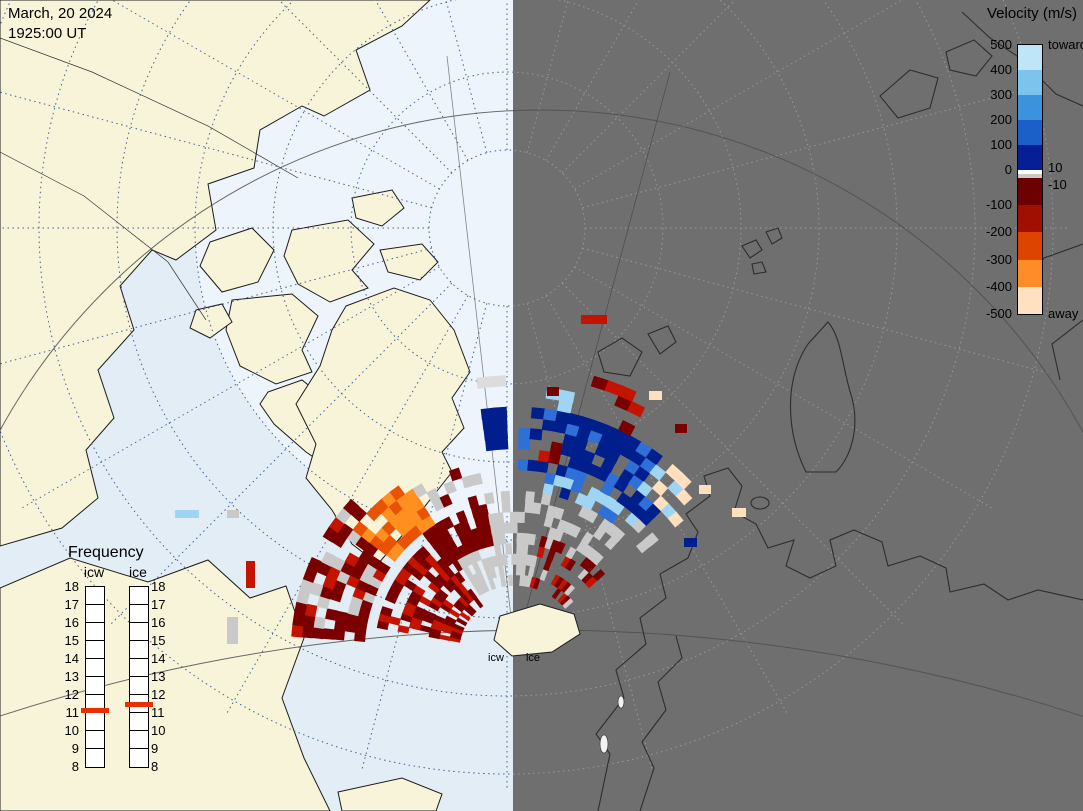 This screenshot has width=1083, height=811. Describe the element at coordinates (409, 262) in the screenshot. I see `arctic-island` at that location.